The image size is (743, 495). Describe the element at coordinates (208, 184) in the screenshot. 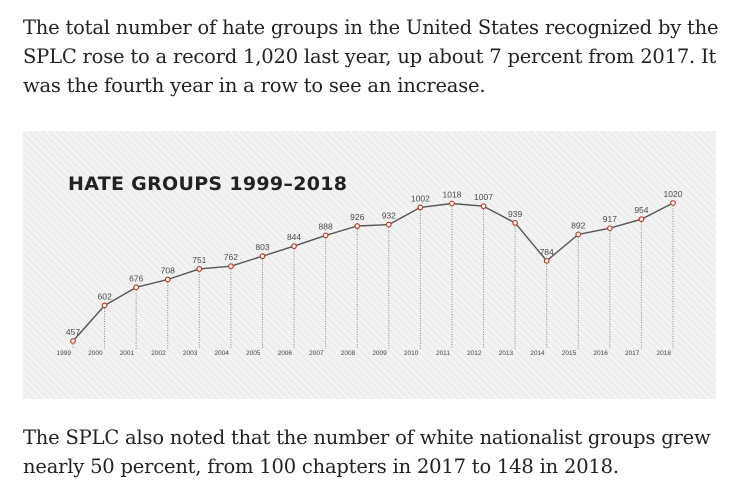

I see `chart-title: HATE GROUPS 1999–2018` at that location.